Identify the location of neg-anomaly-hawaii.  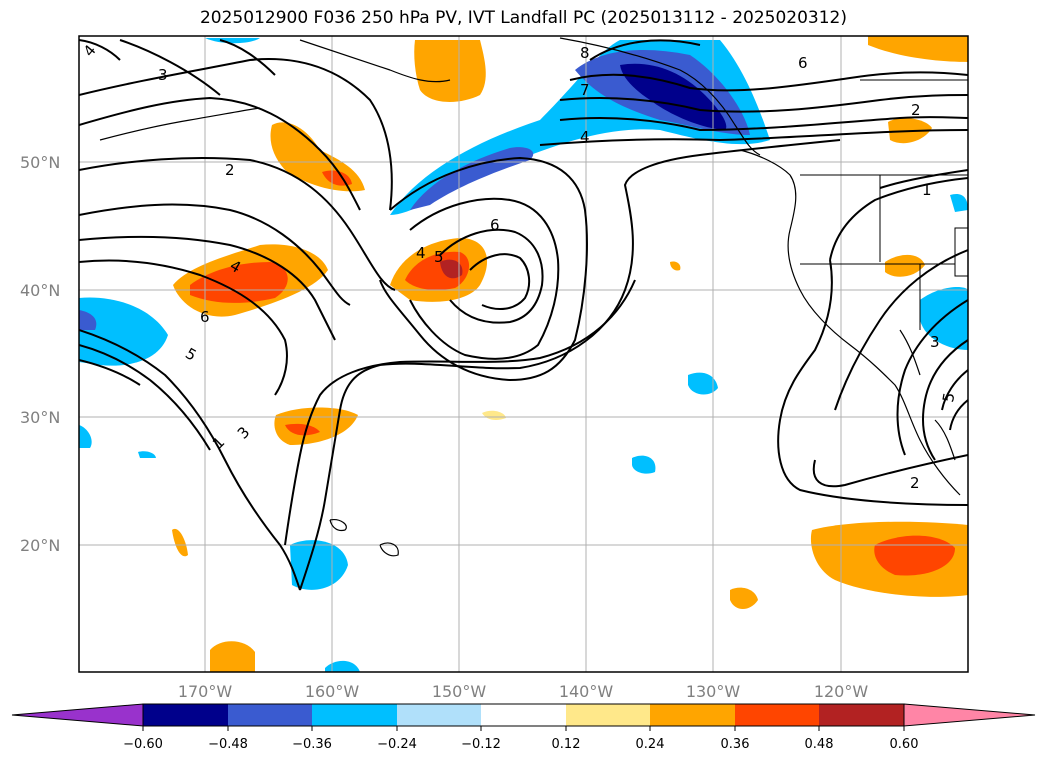
(319, 565).